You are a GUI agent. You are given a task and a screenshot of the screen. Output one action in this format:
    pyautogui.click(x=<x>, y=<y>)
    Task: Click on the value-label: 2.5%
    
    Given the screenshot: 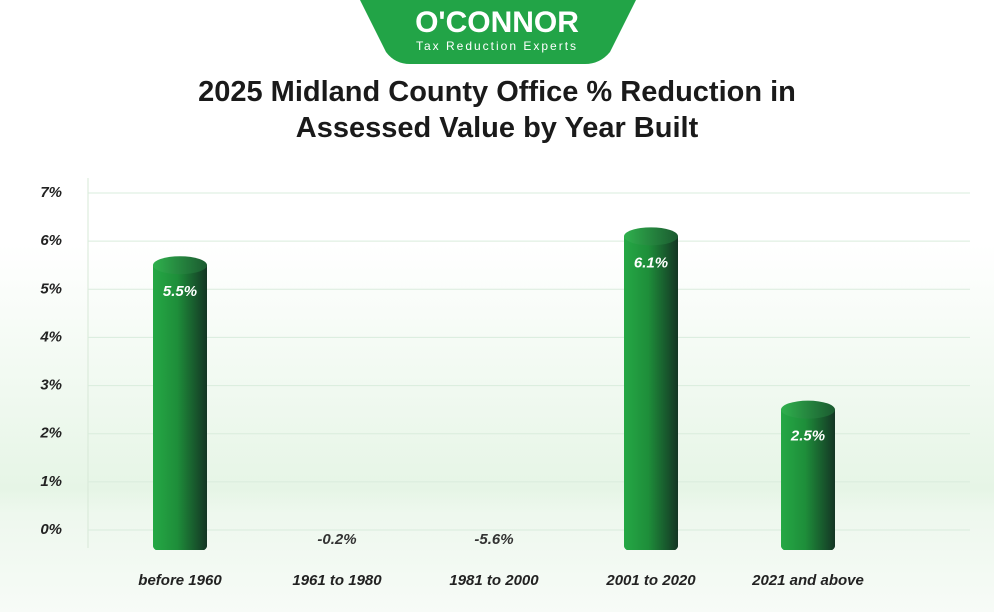 What is the action you would take?
    pyautogui.click(x=807, y=436)
    